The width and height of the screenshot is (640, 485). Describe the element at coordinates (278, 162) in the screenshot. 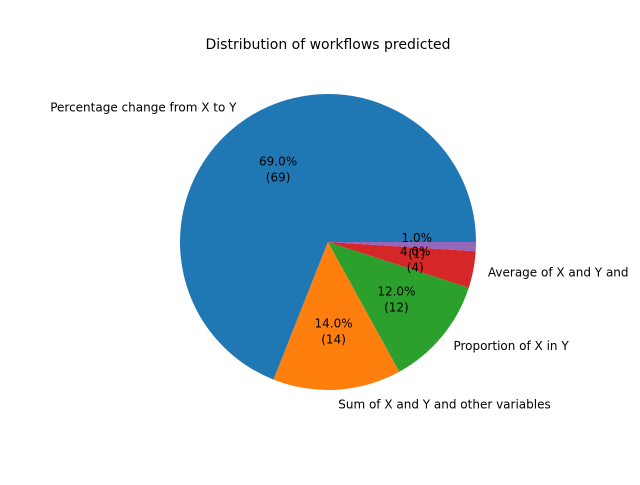

I see `slice-percent-label: 69.0%` at that location.